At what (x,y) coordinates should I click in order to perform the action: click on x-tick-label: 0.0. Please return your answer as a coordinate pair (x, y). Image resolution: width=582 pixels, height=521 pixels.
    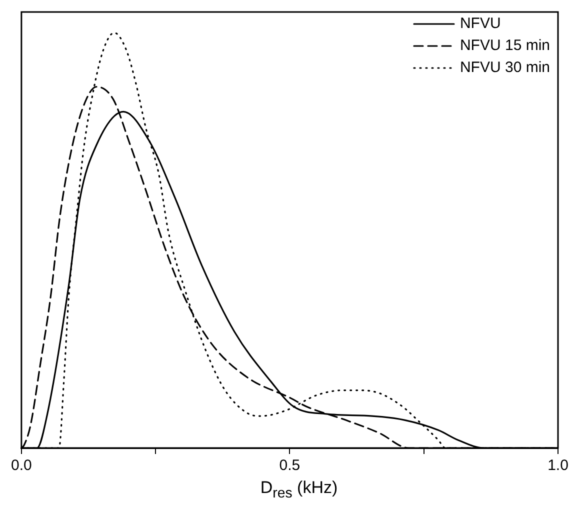
    Looking at the image, I should click on (21, 465).